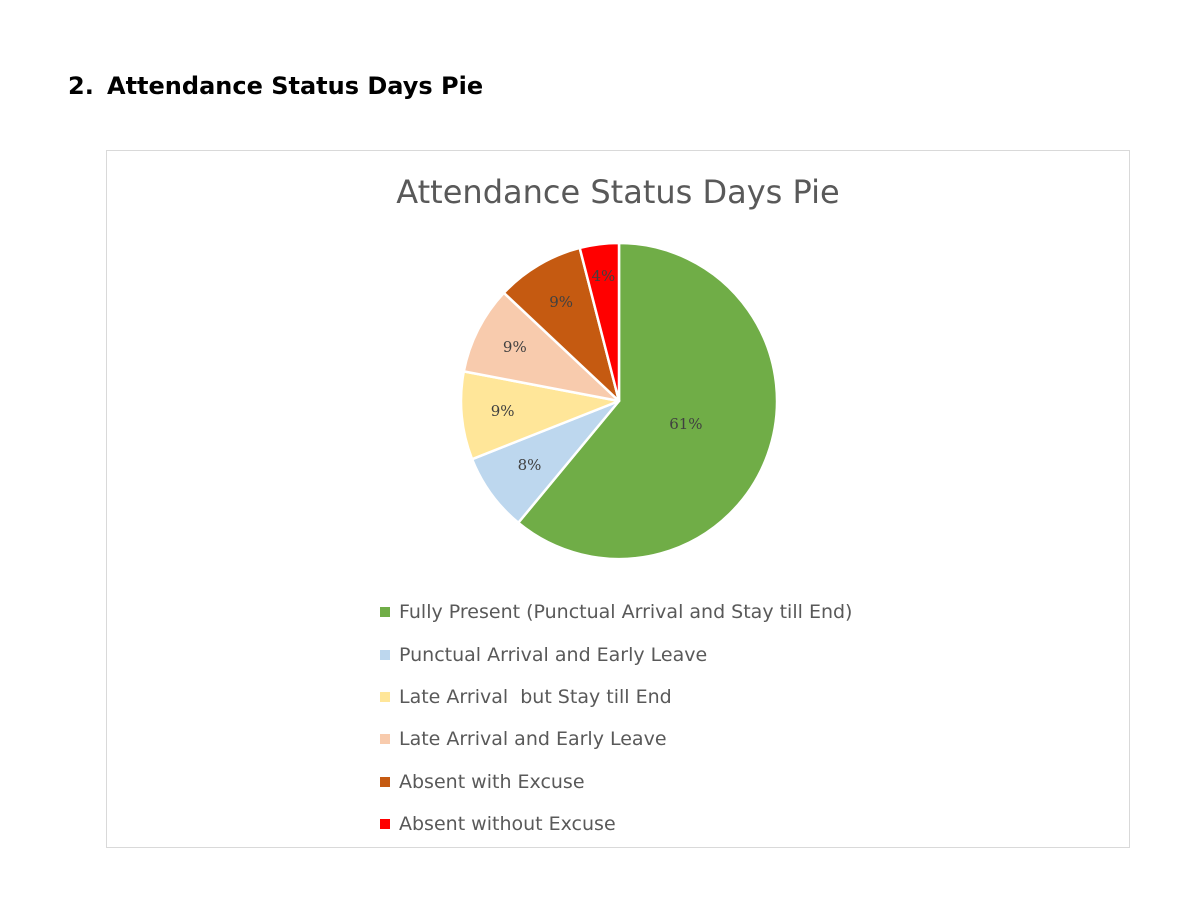 This screenshot has height=898, width=1178. I want to click on legend-item-absent-without-excuse: Absent without Excuse, so click(616, 824).